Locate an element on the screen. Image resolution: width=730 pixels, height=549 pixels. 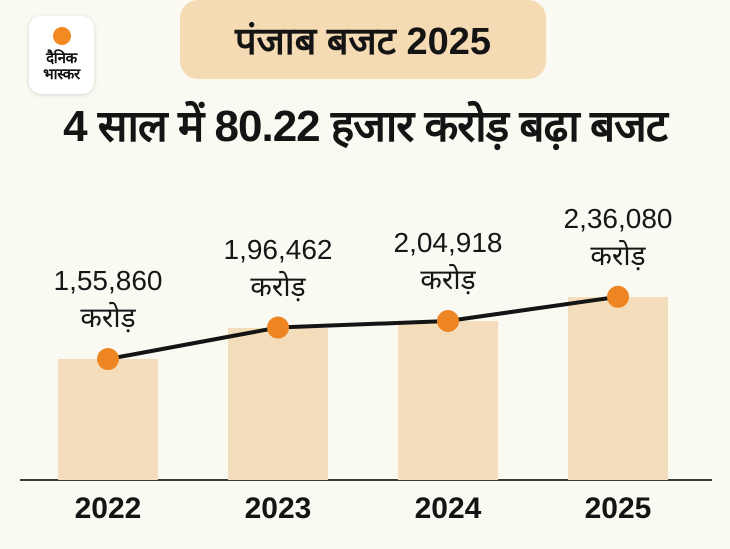
value-number: 2,04,918 is located at coordinates (448, 242).